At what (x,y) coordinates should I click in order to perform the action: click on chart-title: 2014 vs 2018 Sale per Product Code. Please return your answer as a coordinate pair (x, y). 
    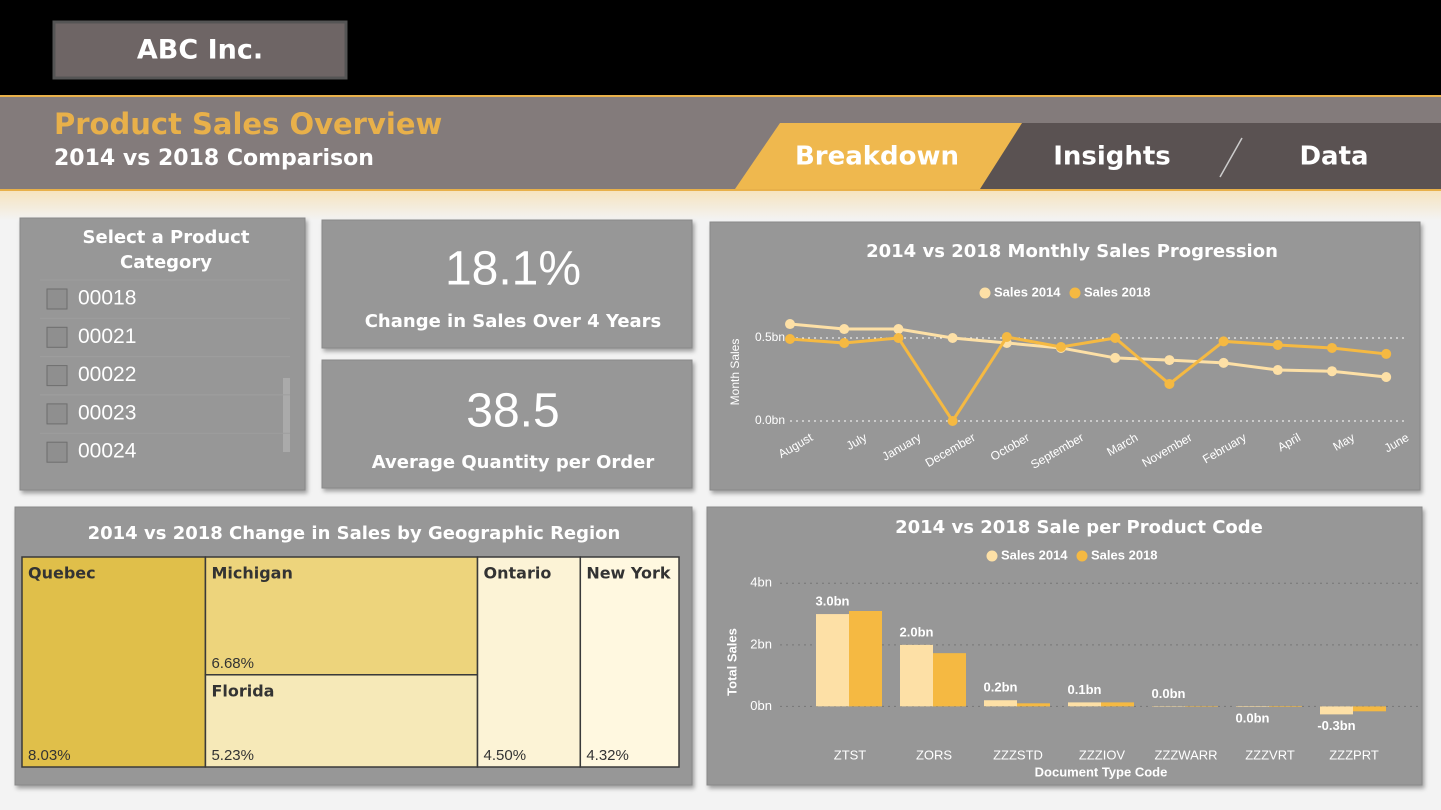
    Looking at the image, I should click on (1079, 527).